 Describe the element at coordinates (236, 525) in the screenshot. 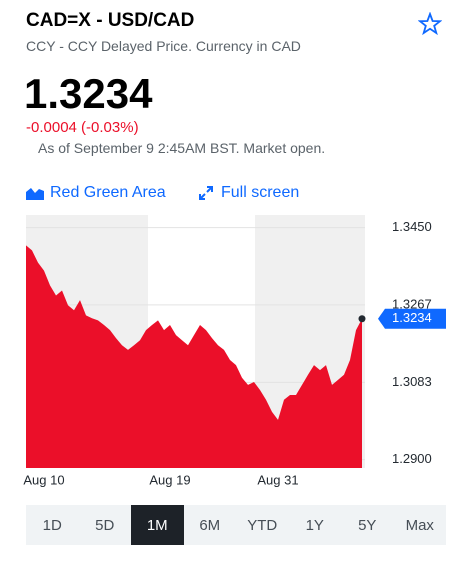

I see `range-bar: 1D 5D 1M 6M YTD 1Y 5Y Max` at that location.